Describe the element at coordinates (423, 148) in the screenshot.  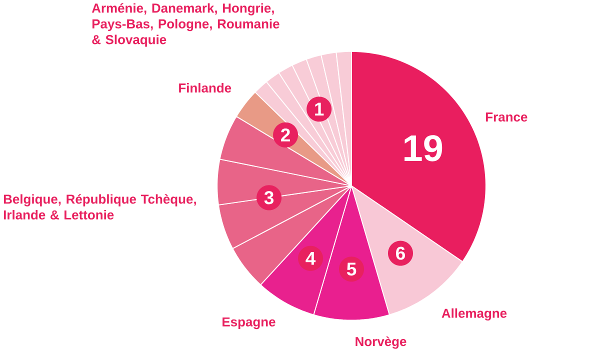
I see `data-label: 19` at that location.